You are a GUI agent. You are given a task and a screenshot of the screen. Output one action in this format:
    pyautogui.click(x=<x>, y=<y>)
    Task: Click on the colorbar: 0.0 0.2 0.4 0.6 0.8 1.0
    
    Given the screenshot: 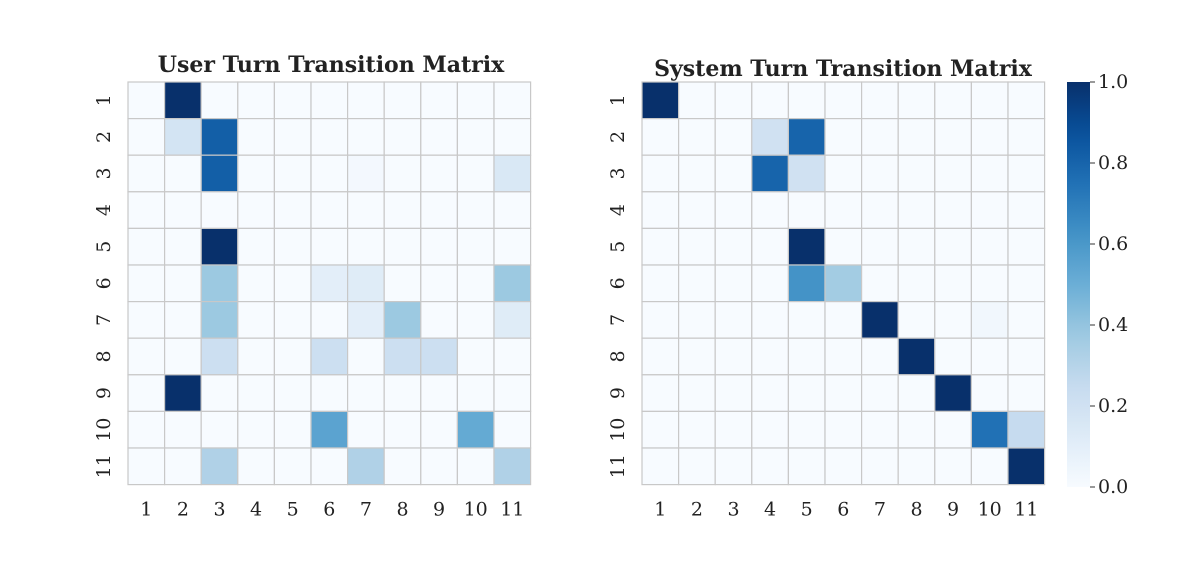 What is the action you would take?
    pyautogui.click(x=1097, y=284)
    